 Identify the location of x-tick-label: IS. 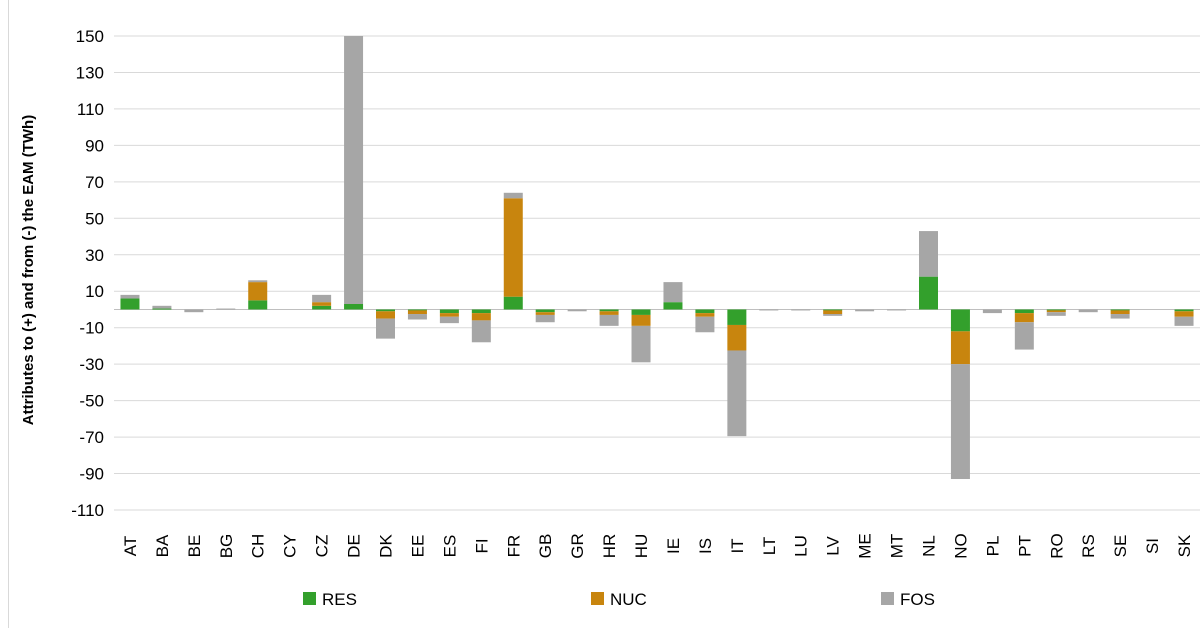
(705, 546).